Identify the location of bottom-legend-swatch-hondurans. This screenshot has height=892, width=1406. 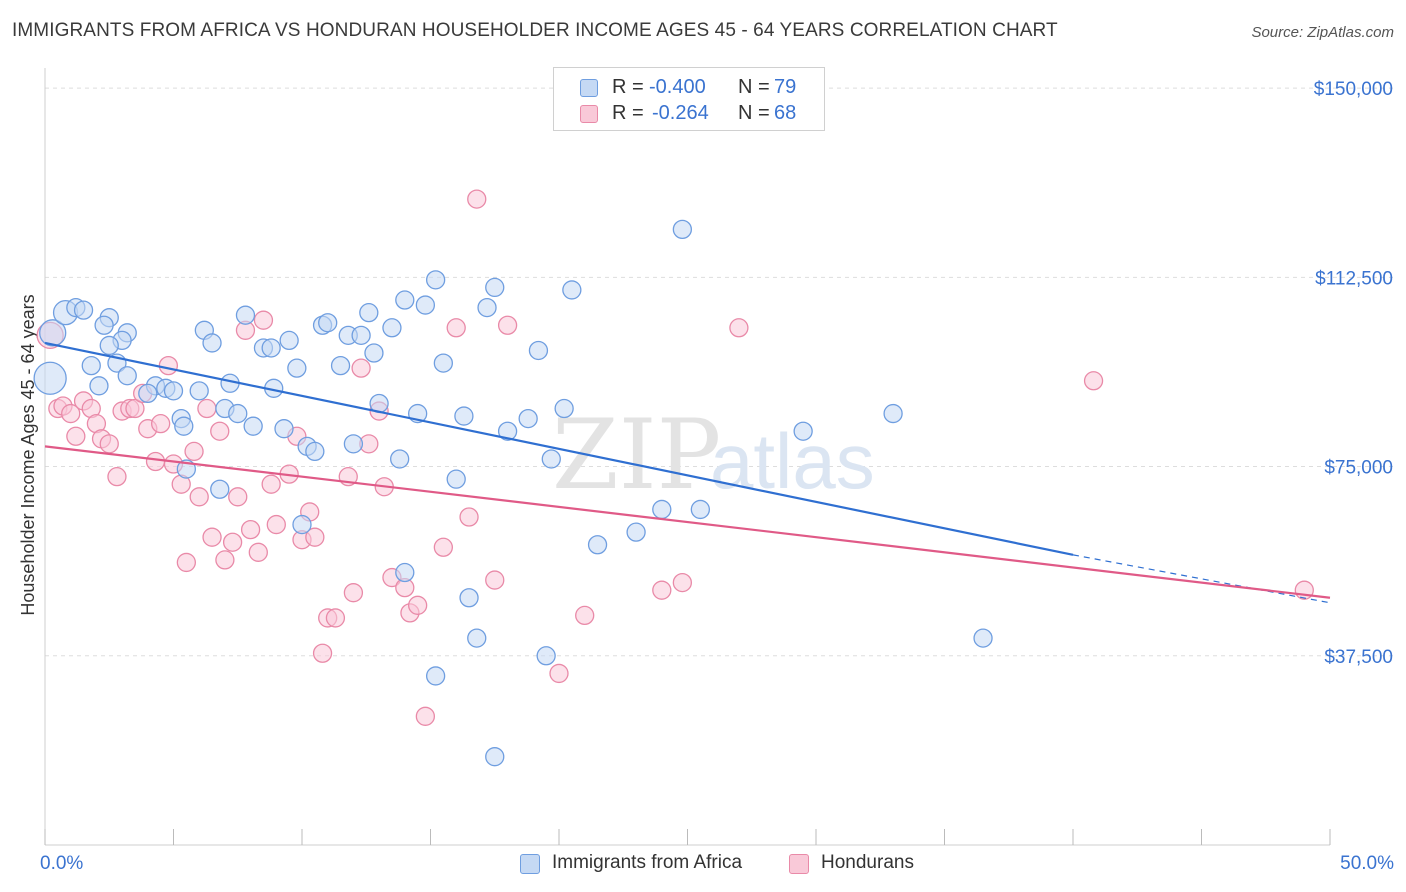
(799, 864).